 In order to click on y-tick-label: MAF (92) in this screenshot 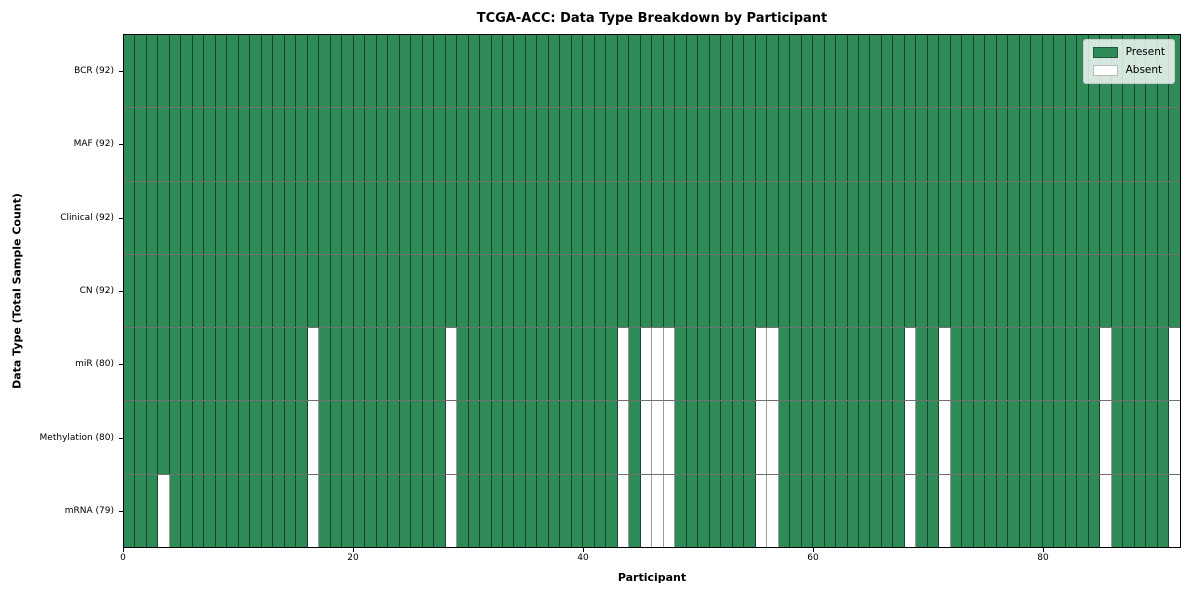, I will do `click(93, 144)`.